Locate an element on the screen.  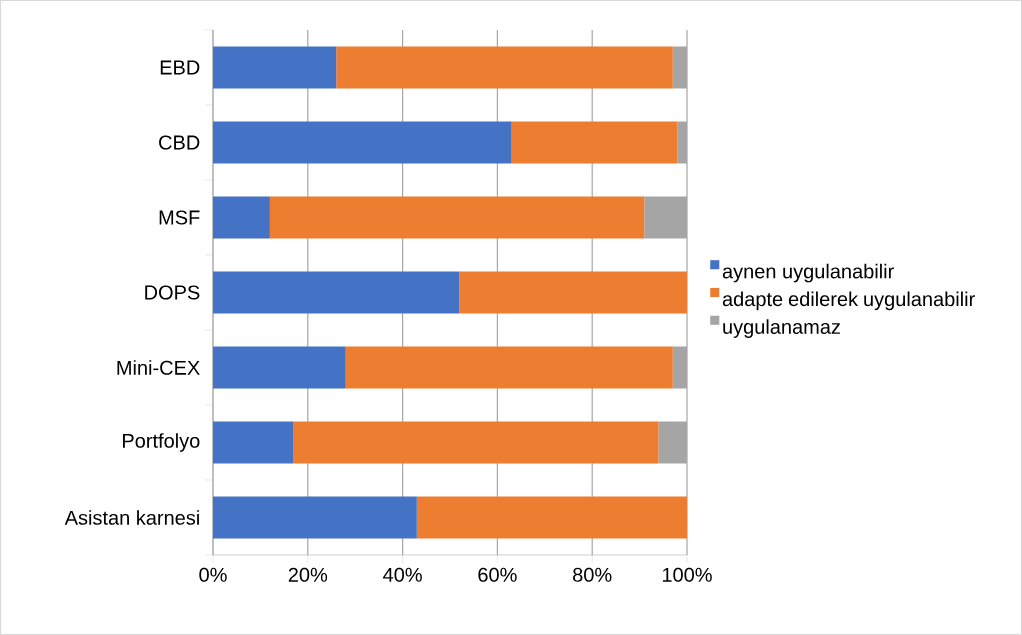
legend-label: adapte edilerek uygulanabilir is located at coordinates (848, 301).